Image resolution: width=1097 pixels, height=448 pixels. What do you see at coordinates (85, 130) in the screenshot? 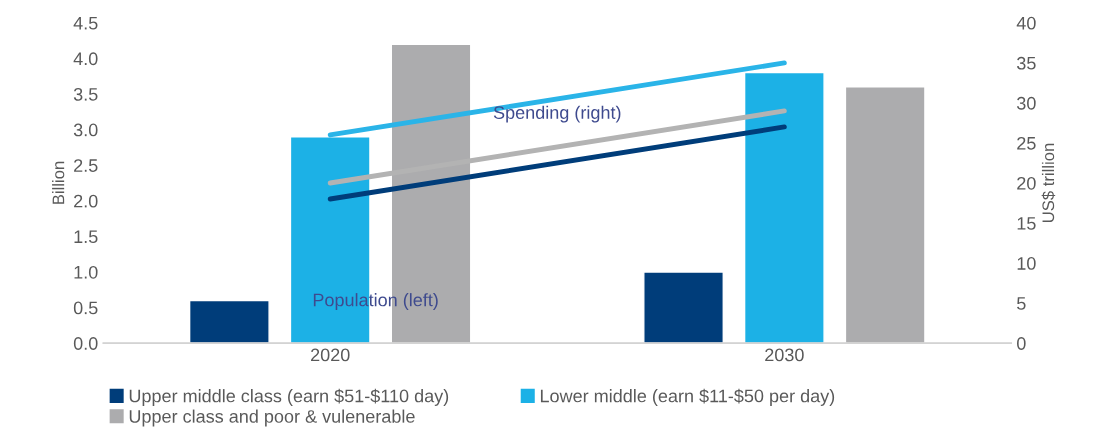
I see `y-tick-label: 3.0` at bounding box center [85, 130].